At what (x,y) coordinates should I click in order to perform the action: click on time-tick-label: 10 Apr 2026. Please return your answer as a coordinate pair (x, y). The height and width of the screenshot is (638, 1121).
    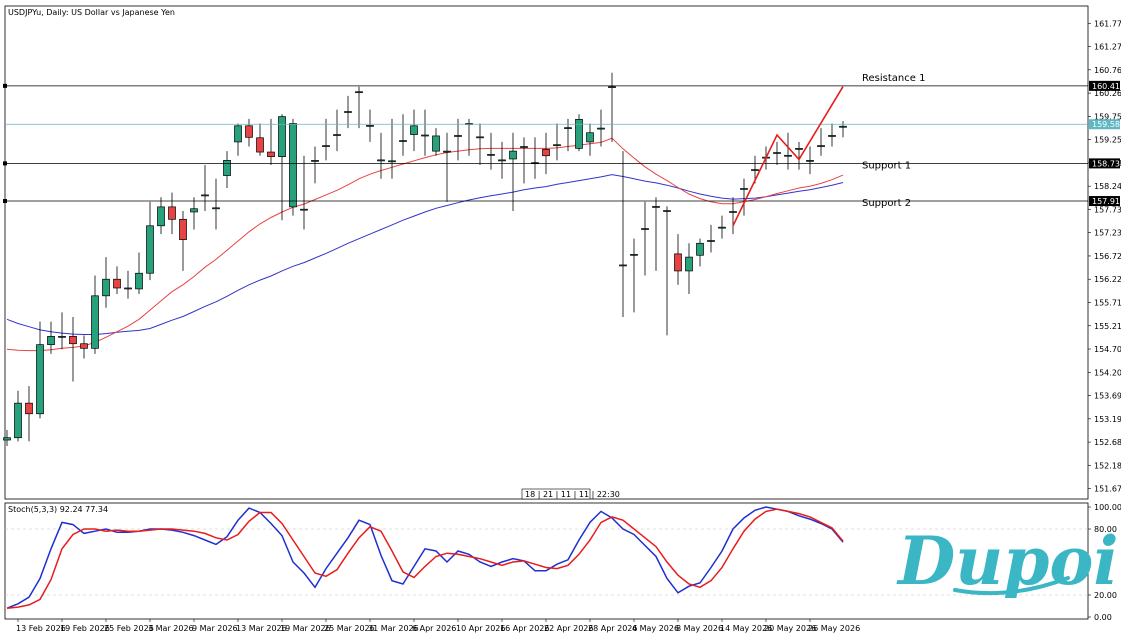
    Looking at the image, I should click on (480, 628).